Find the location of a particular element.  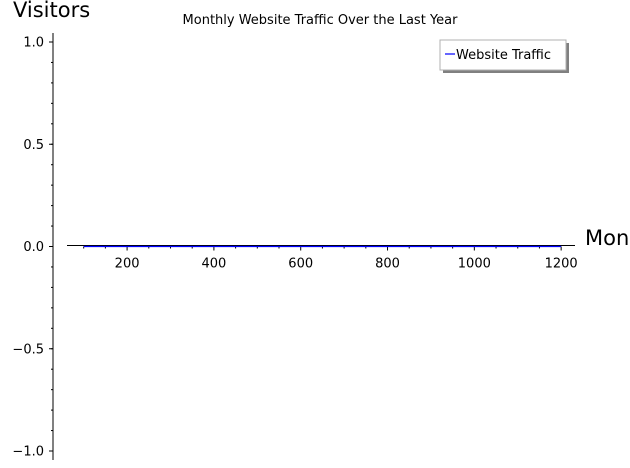

legend-box is located at coordinates (503, 55).